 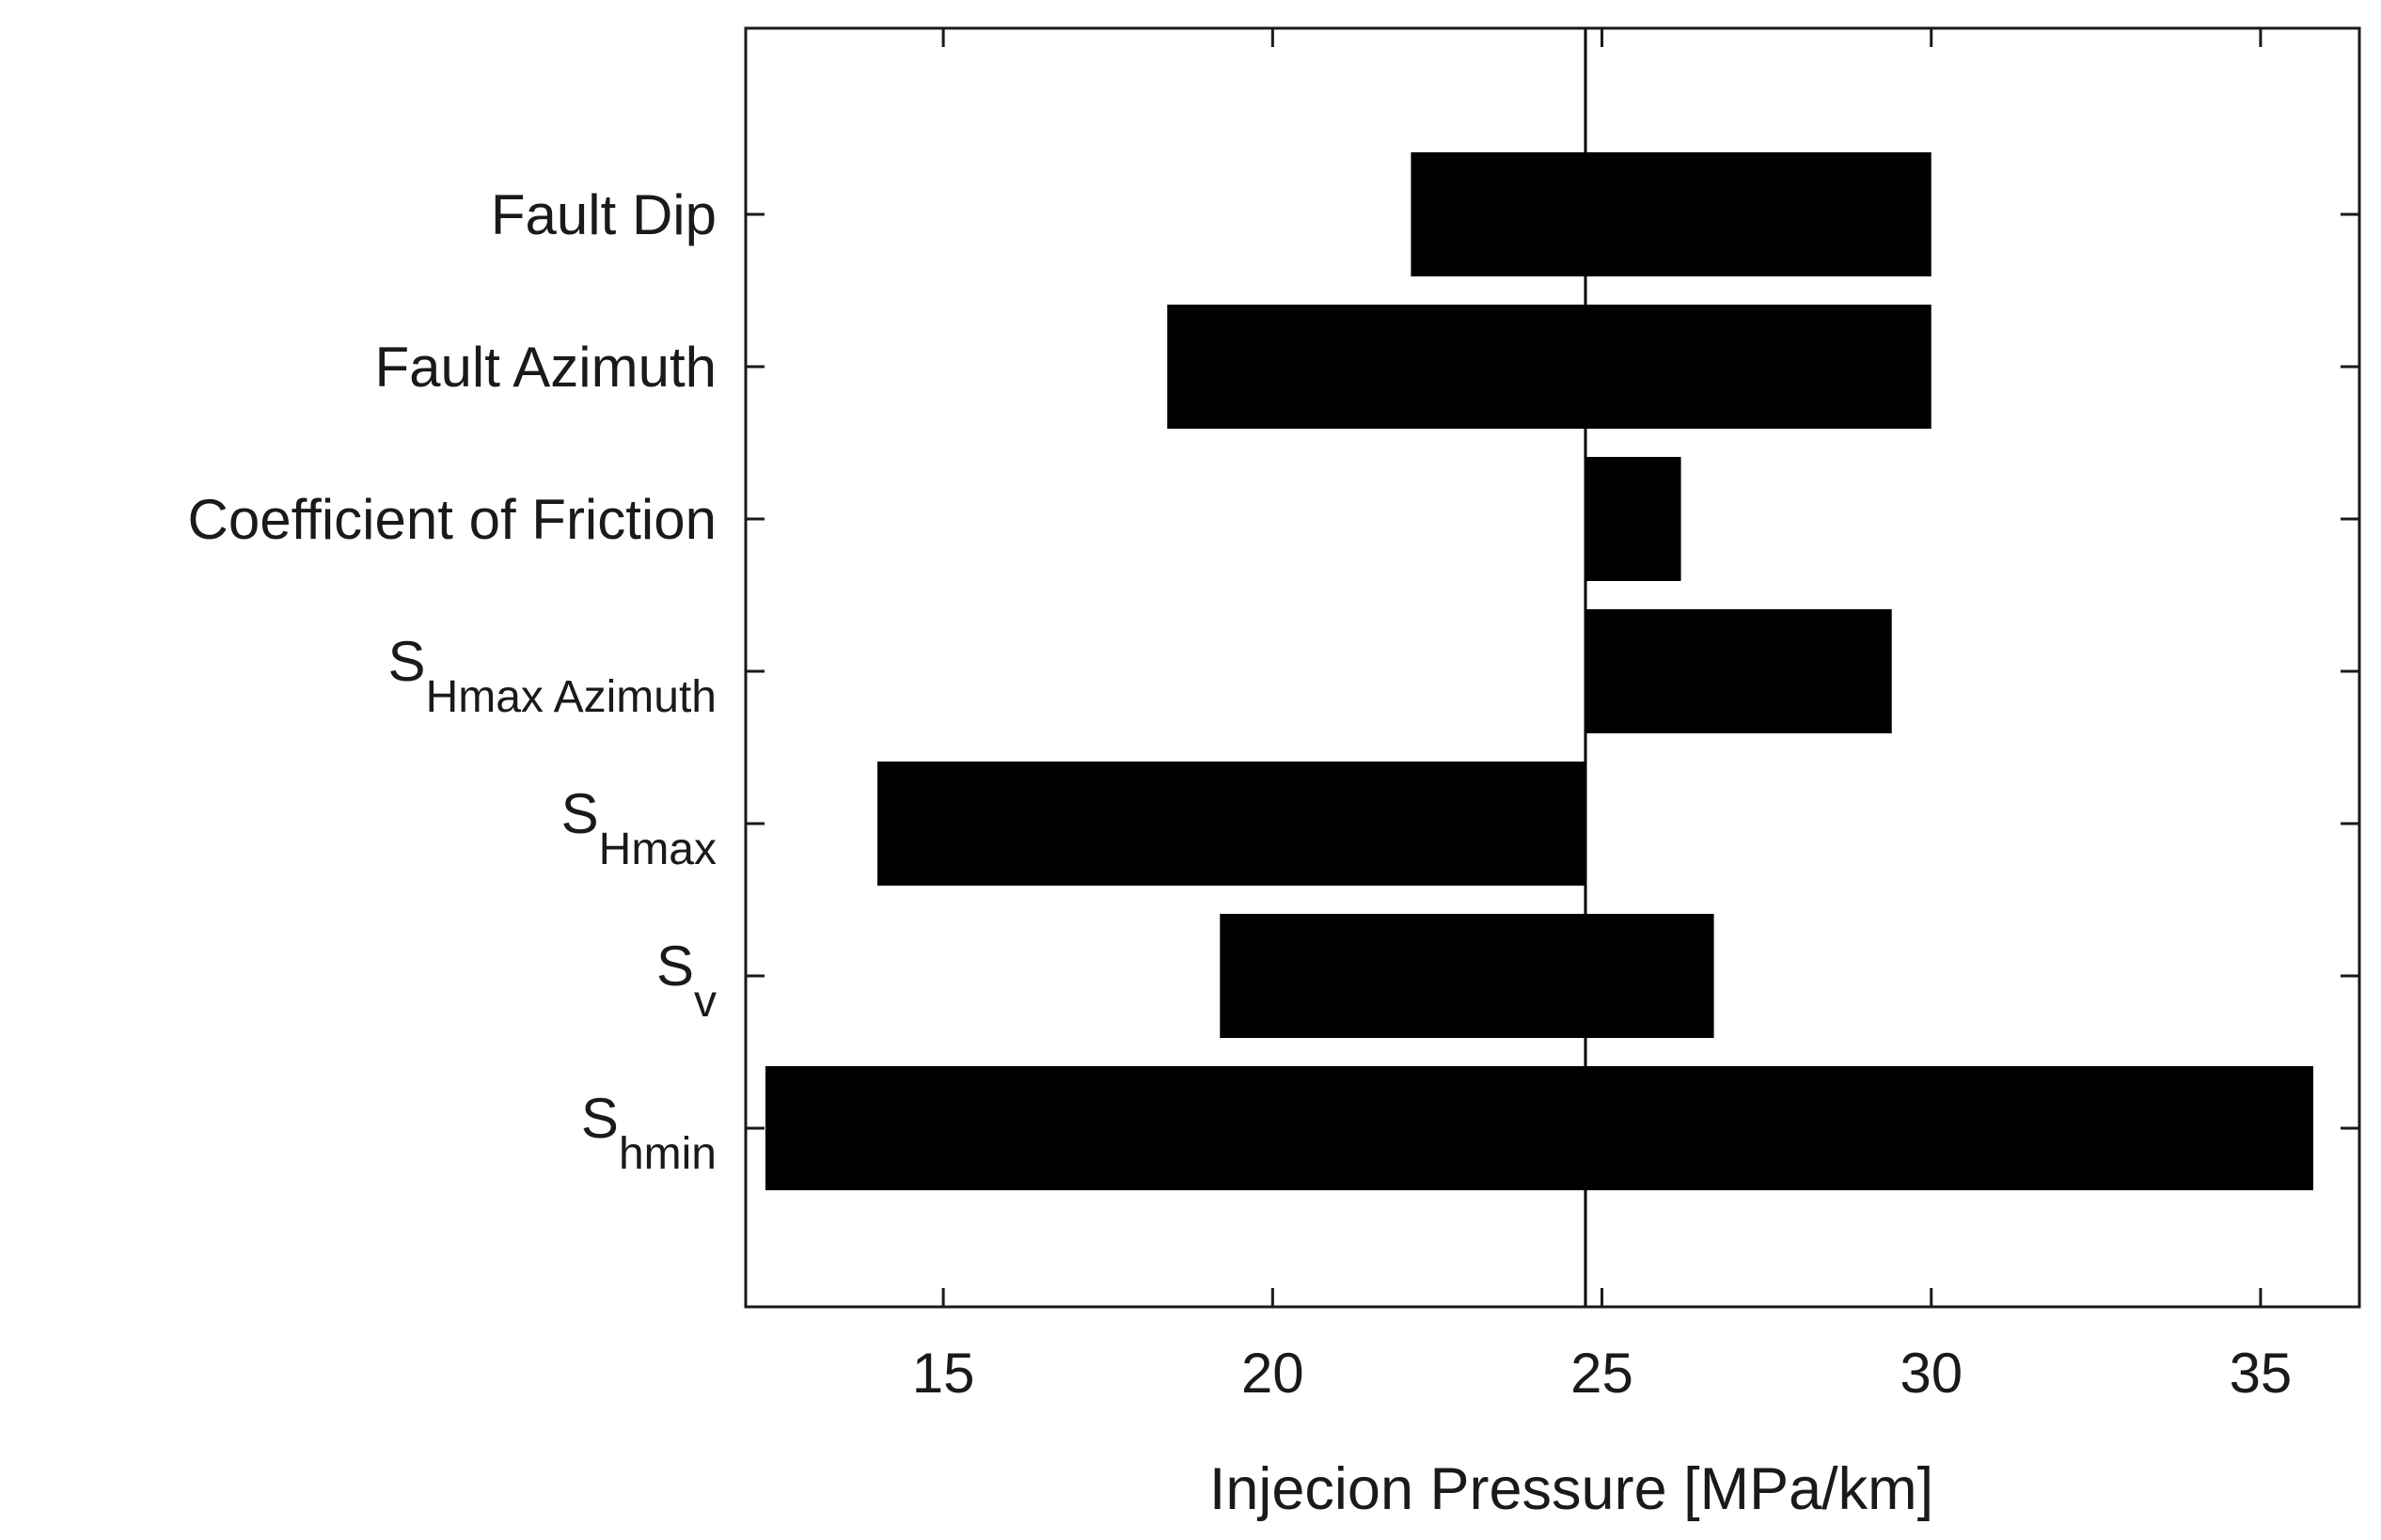 What do you see at coordinates (1932, 1373) in the screenshot?
I see `x-tick-label: 30` at bounding box center [1932, 1373].